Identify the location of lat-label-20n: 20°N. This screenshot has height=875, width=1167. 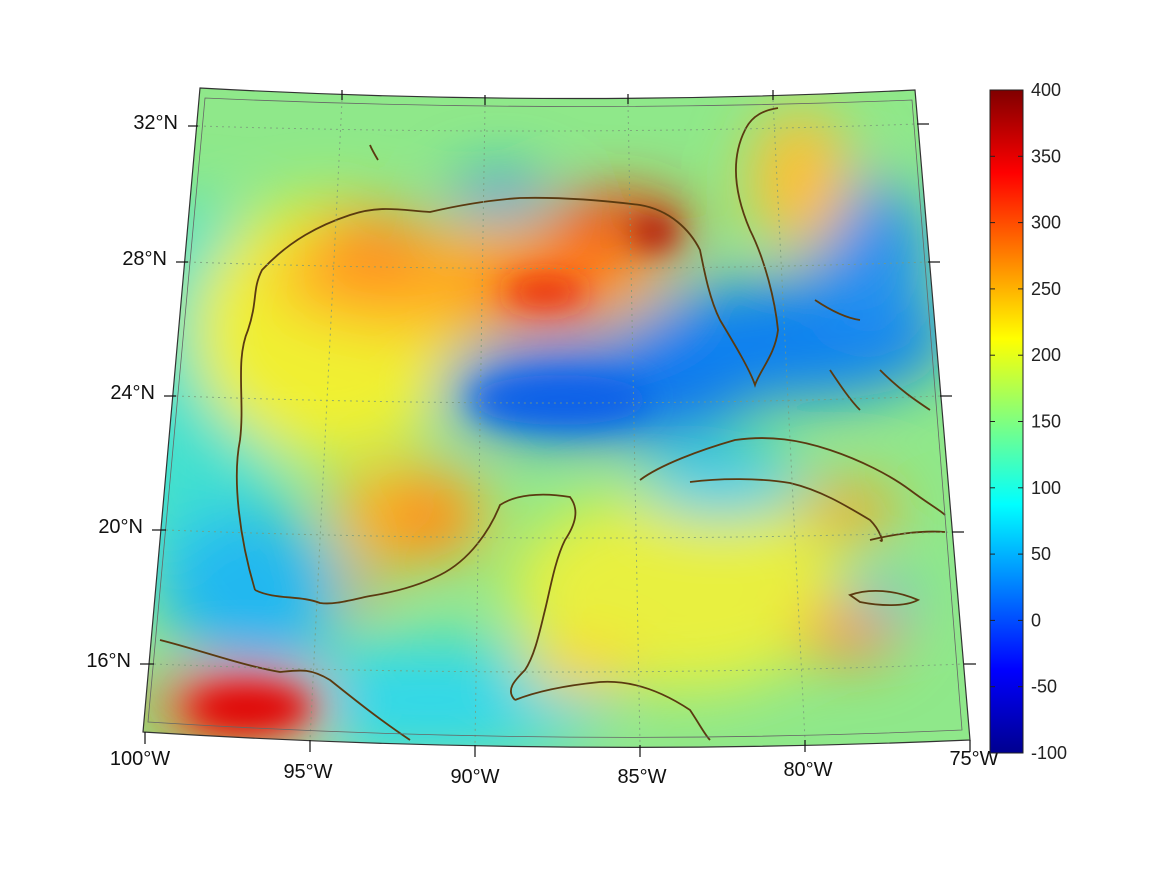
(120, 527).